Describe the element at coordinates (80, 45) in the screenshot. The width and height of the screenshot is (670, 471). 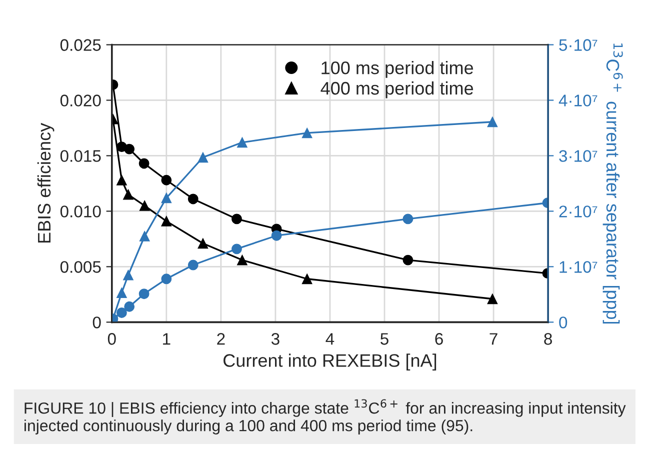
I see `y-tick-label: 0.025` at that location.